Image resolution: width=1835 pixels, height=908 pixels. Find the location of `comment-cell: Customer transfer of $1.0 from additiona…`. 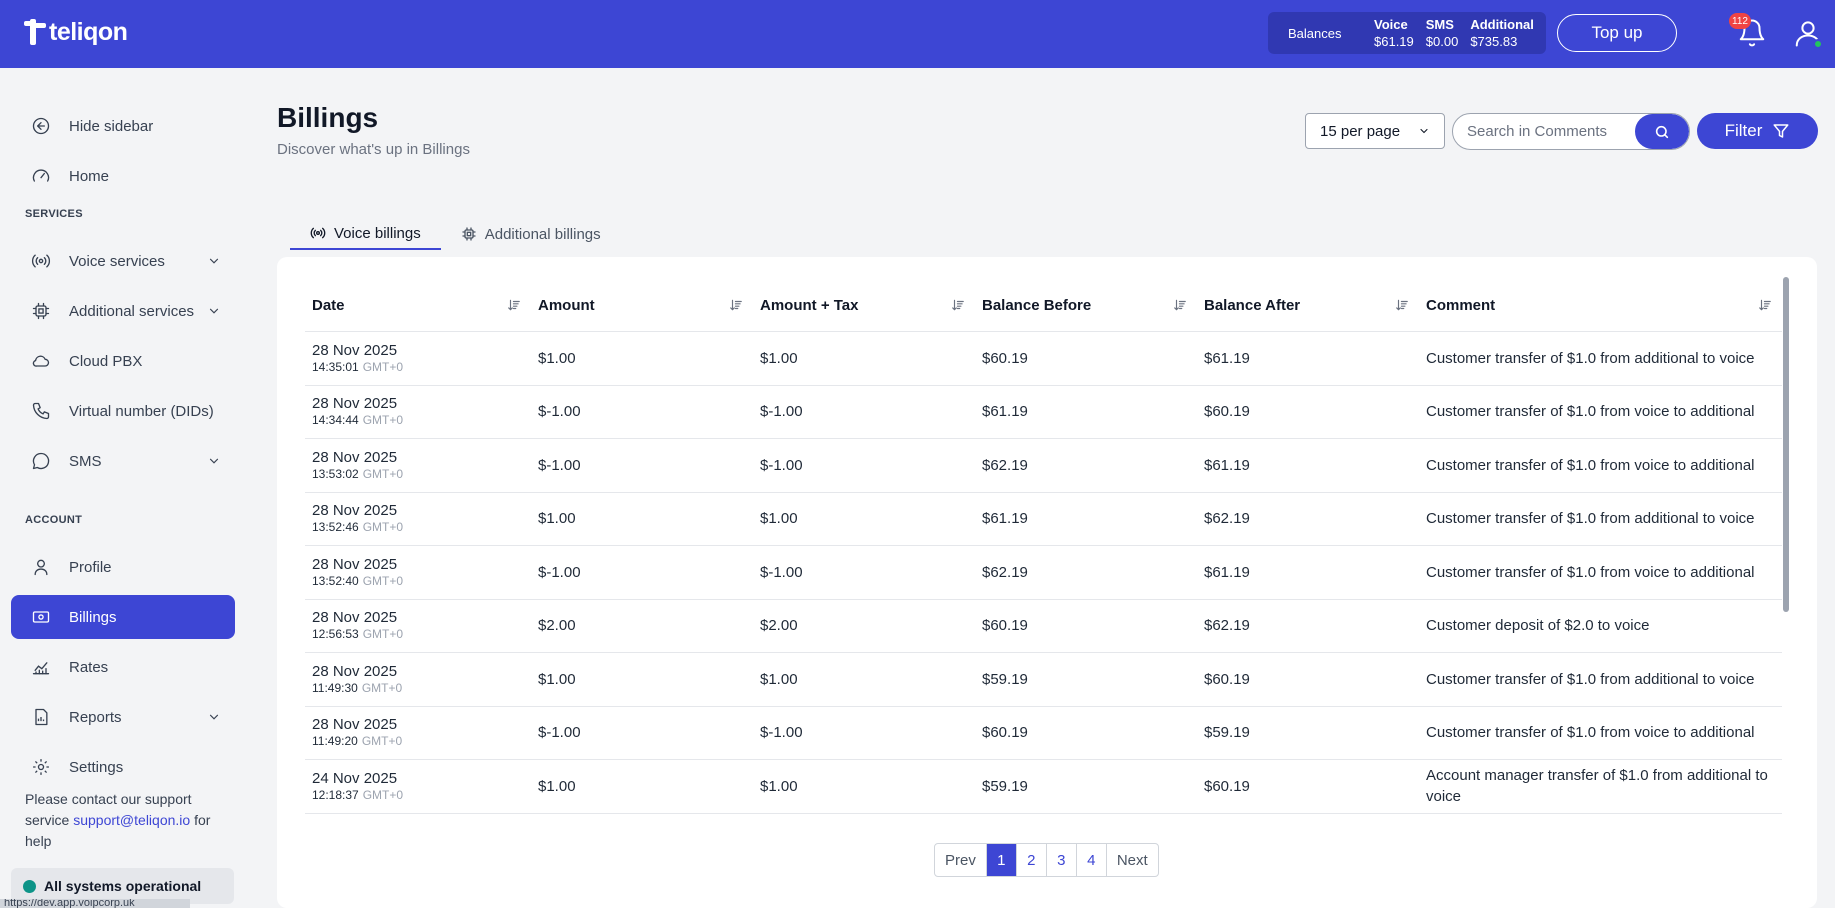

comment-cell: Customer transfer of $1.0 from additiona… is located at coordinates (1590, 358).